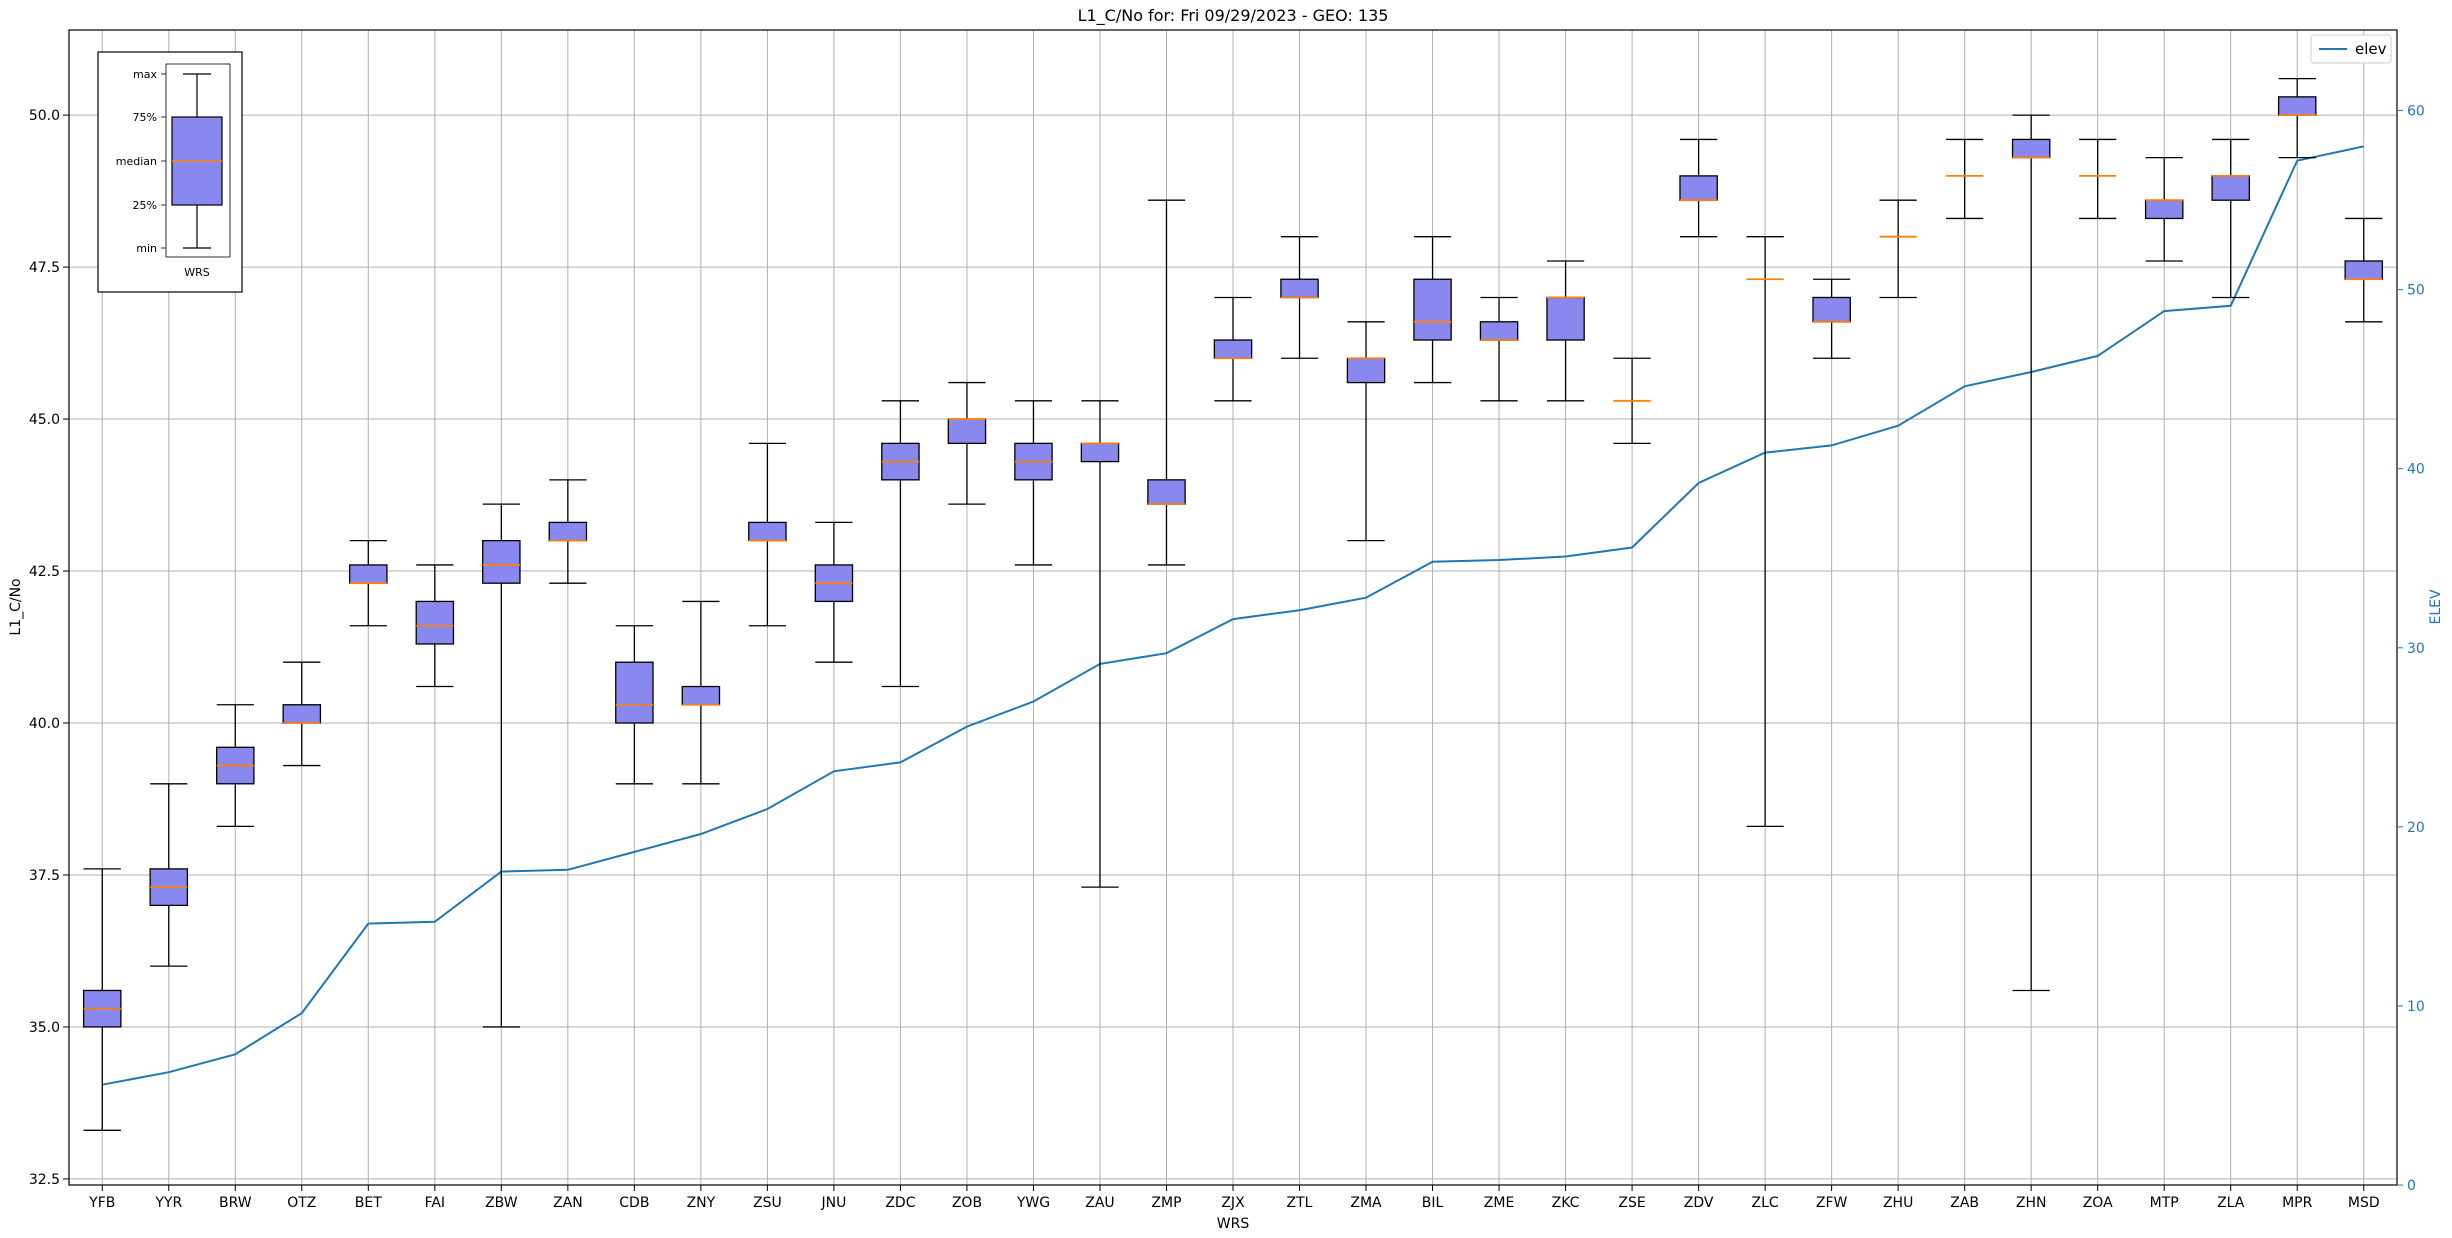  I want to click on box-brw, so click(235, 765).